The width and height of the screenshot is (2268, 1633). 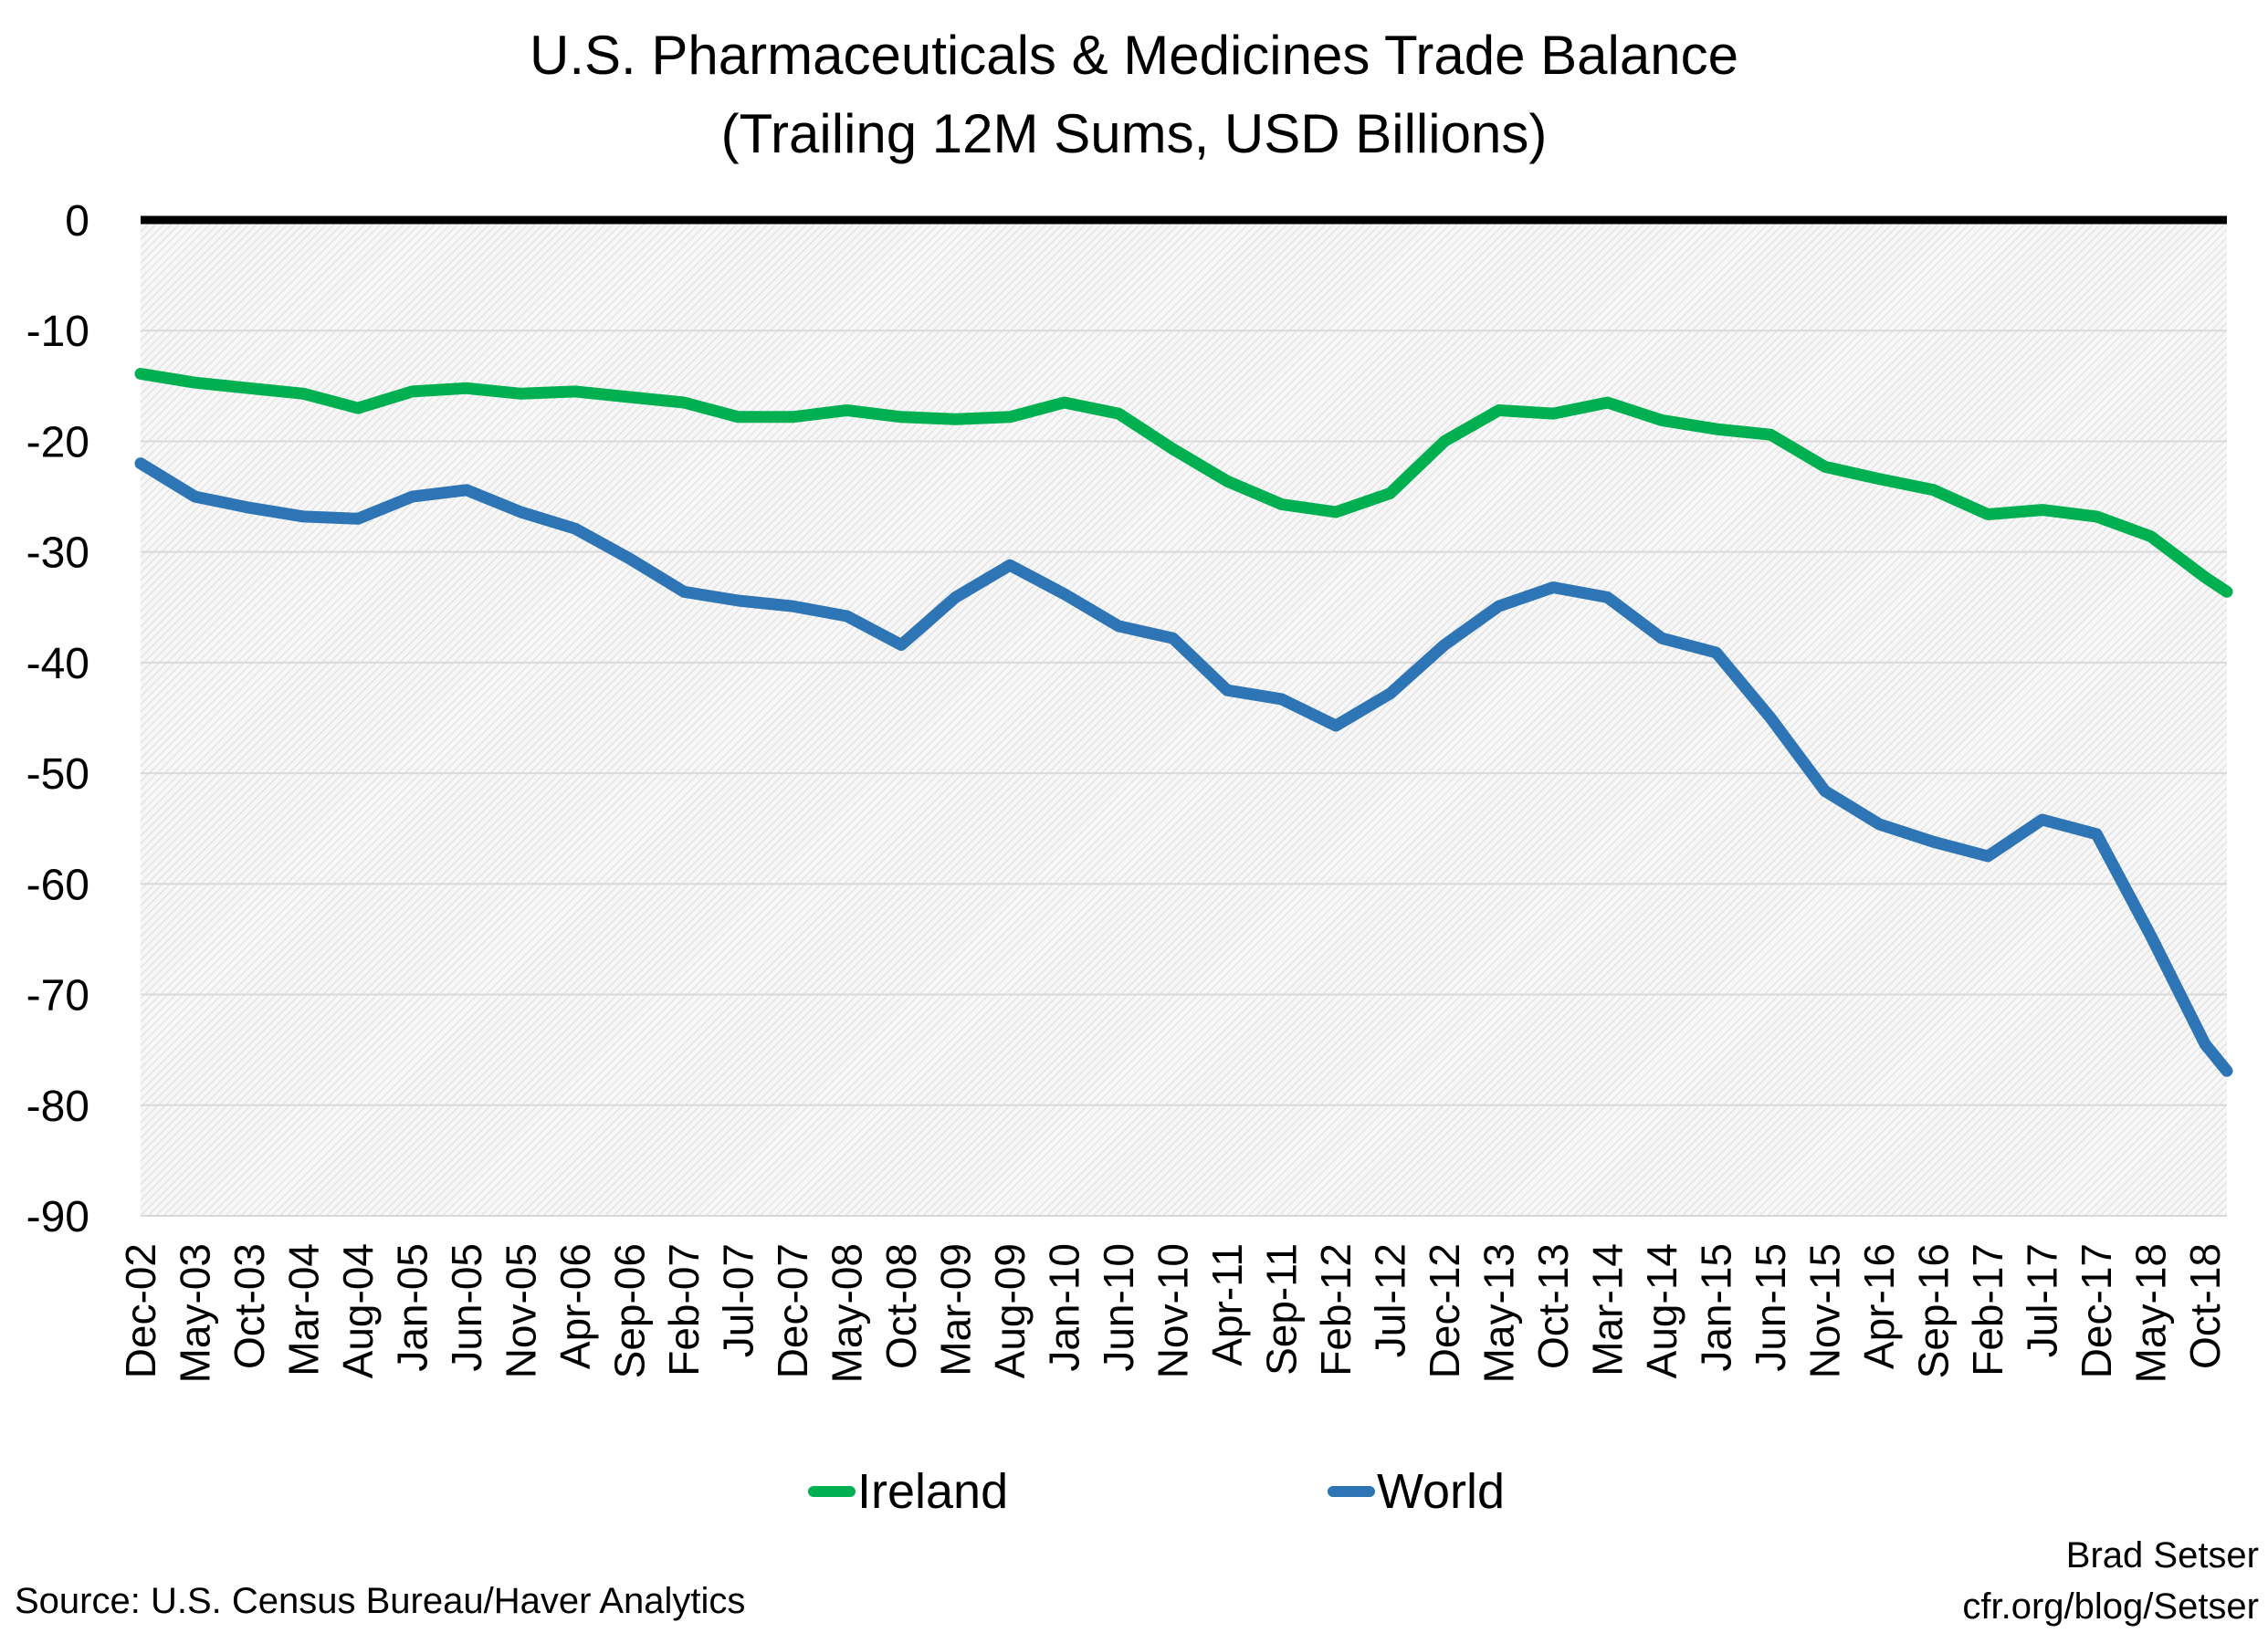 I want to click on legend-label-world: World, so click(x=1441, y=1491).